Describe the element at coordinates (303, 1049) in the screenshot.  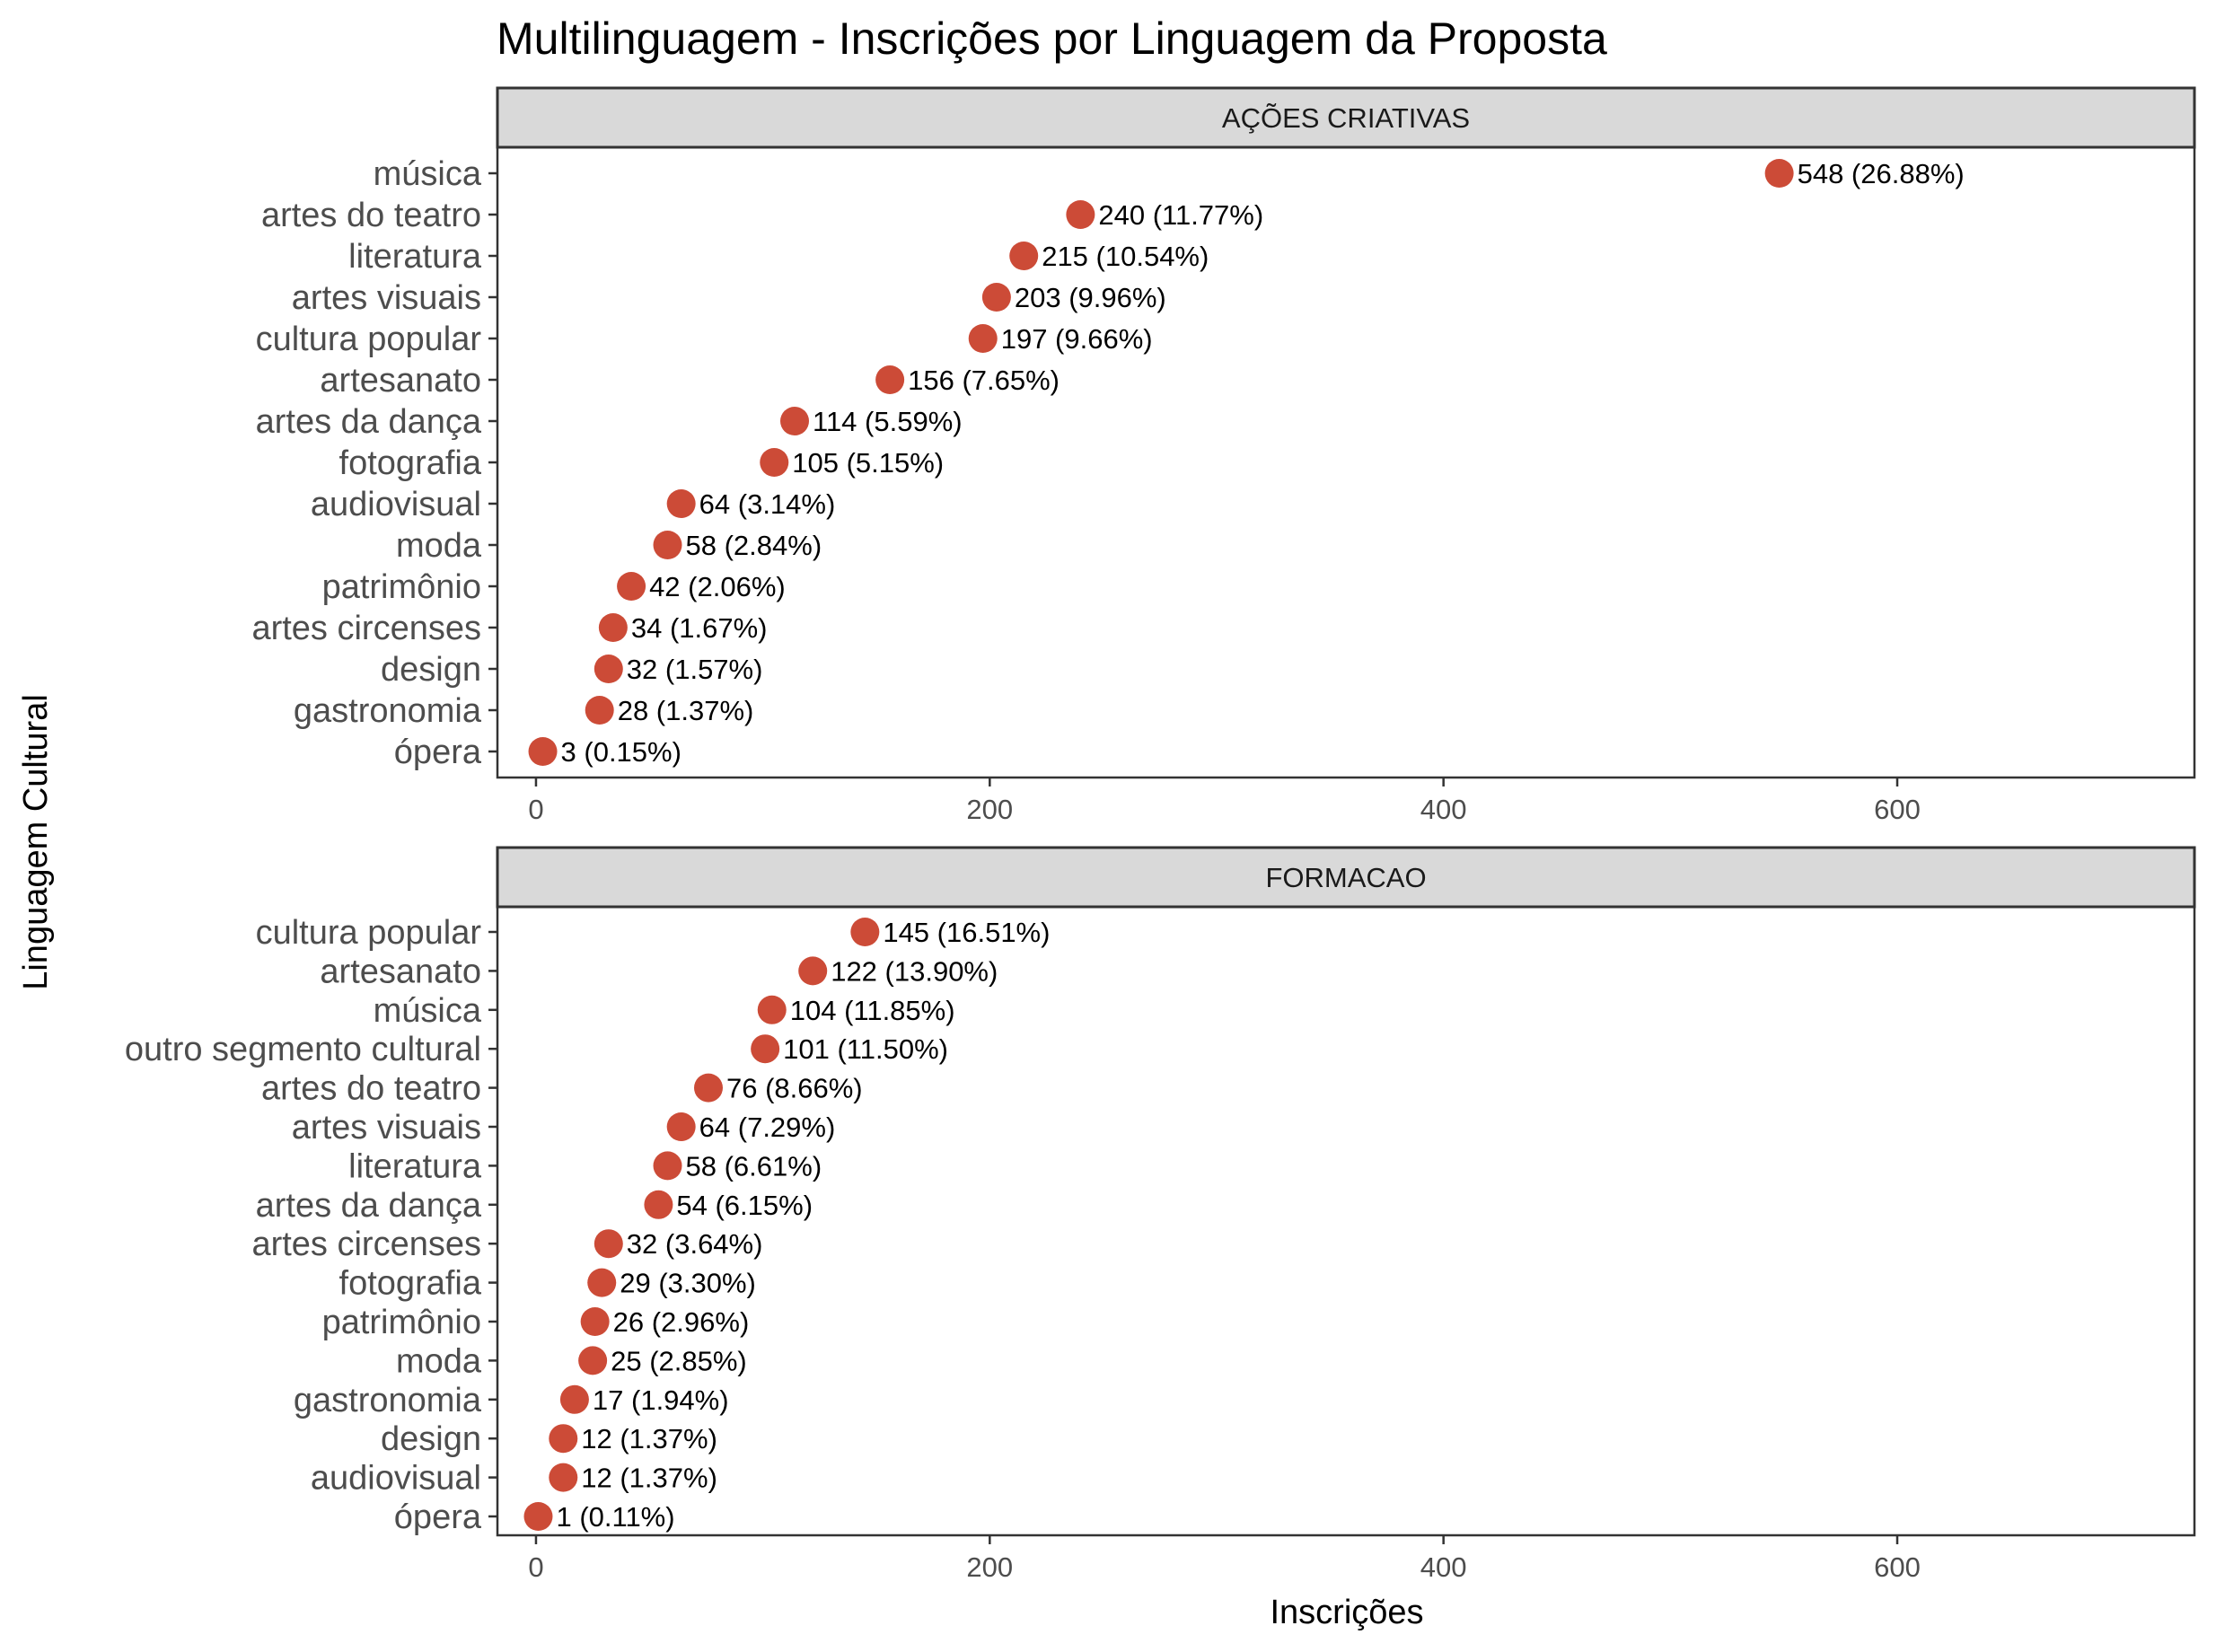
I see `y-tick-label: outro segmento cultural` at that location.